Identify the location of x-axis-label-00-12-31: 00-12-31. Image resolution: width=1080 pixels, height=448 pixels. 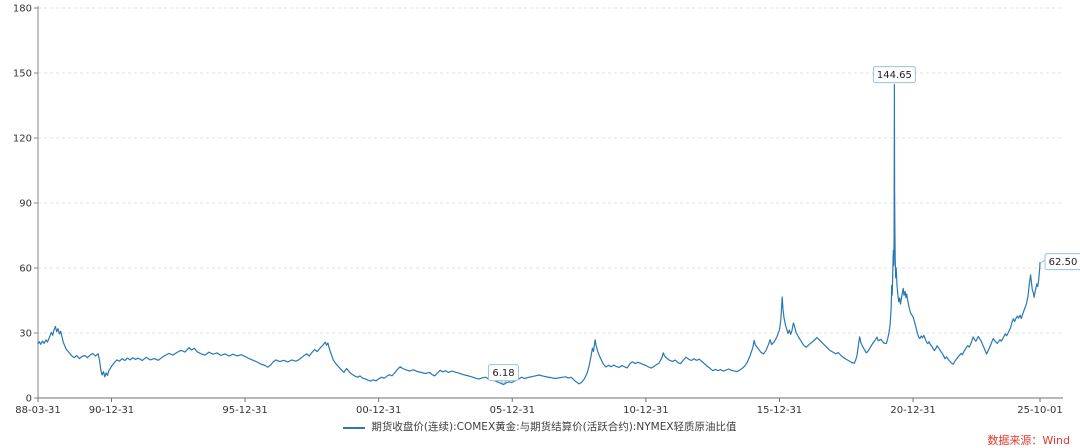
(378, 410).